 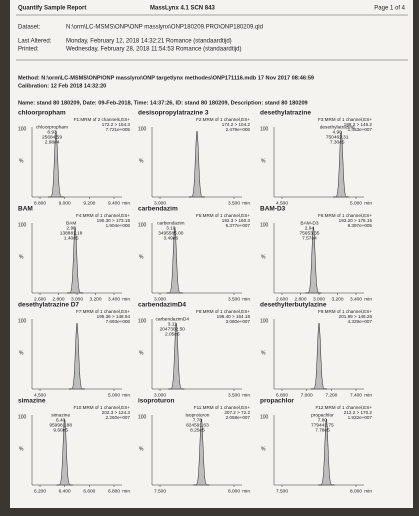 What do you see at coordinates (114, 220) in the screenshot?
I see `trace-info: 190.30 > 173.15` at bounding box center [114, 220].